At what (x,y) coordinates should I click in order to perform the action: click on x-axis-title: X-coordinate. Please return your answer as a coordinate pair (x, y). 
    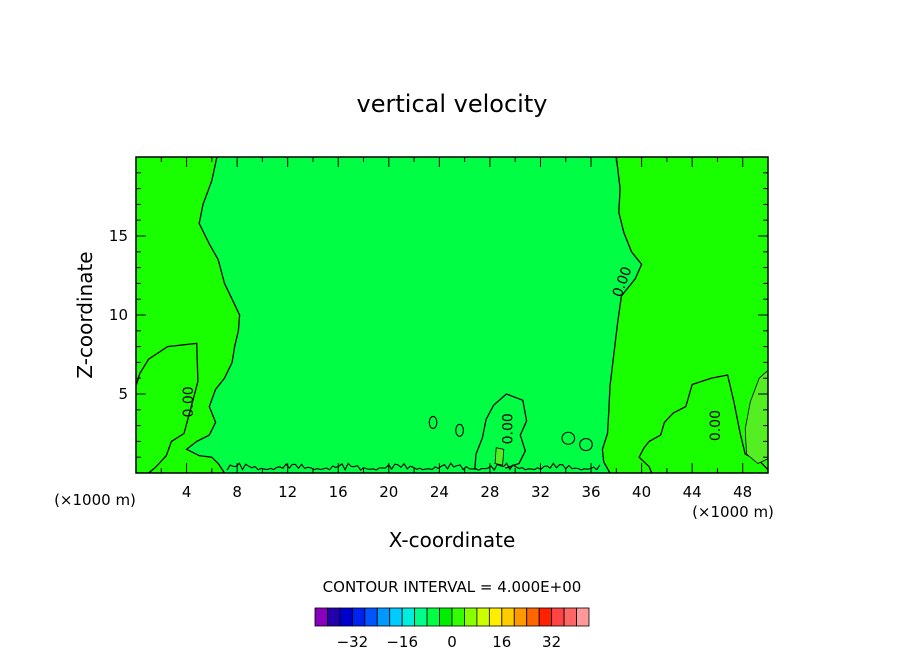
    Looking at the image, I should click on (452, 540).